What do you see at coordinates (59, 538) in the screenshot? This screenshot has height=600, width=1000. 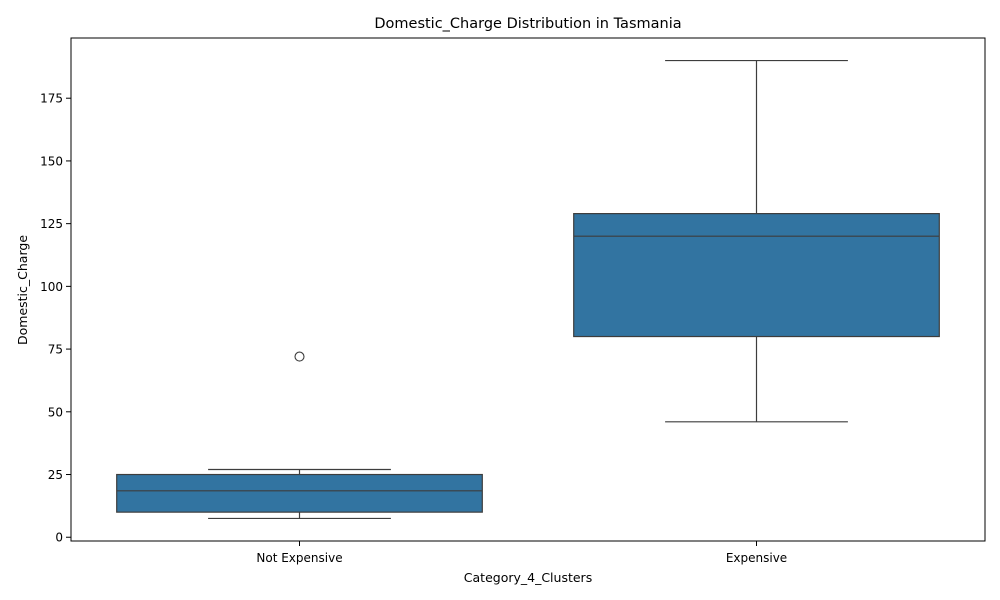 I see `y-tick-label: 0` at bounding box center [59, 538].